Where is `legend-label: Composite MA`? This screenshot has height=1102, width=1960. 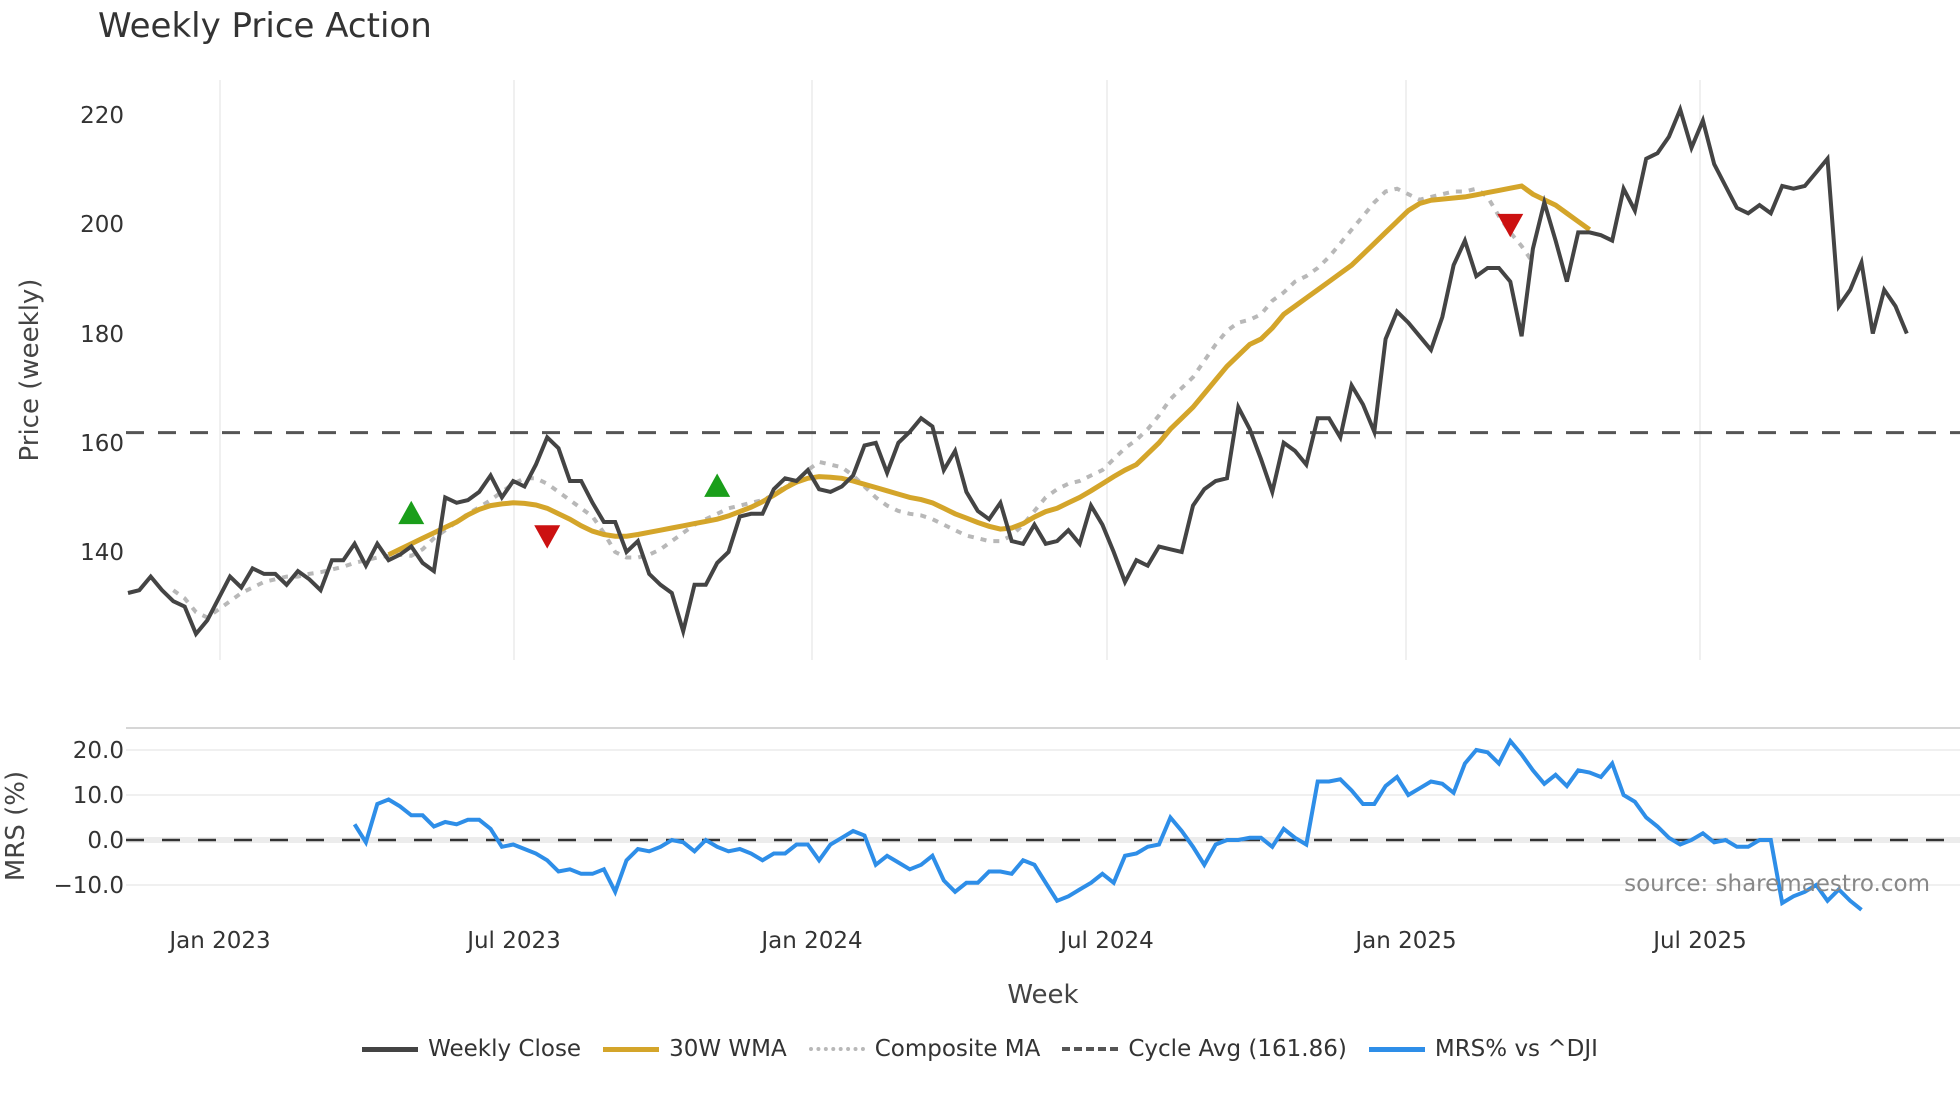 legend-label: Composite MA is located at coordinates (957, 1049).